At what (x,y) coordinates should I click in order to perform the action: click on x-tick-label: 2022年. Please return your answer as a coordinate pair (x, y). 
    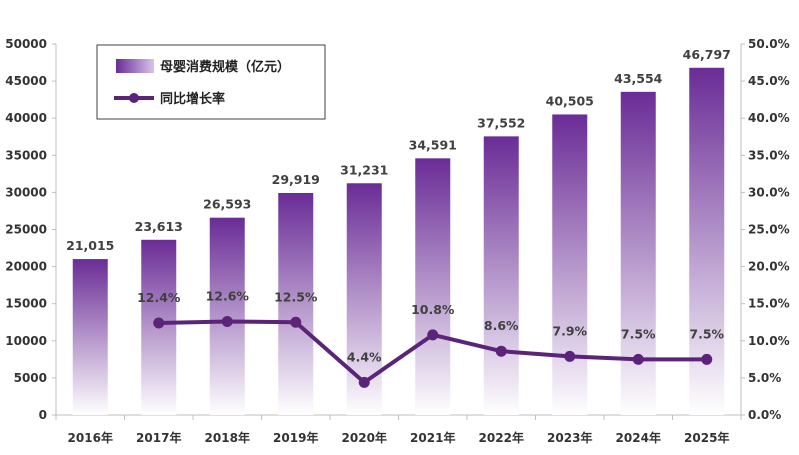
    Looking at the image, I should click on (501, 437).